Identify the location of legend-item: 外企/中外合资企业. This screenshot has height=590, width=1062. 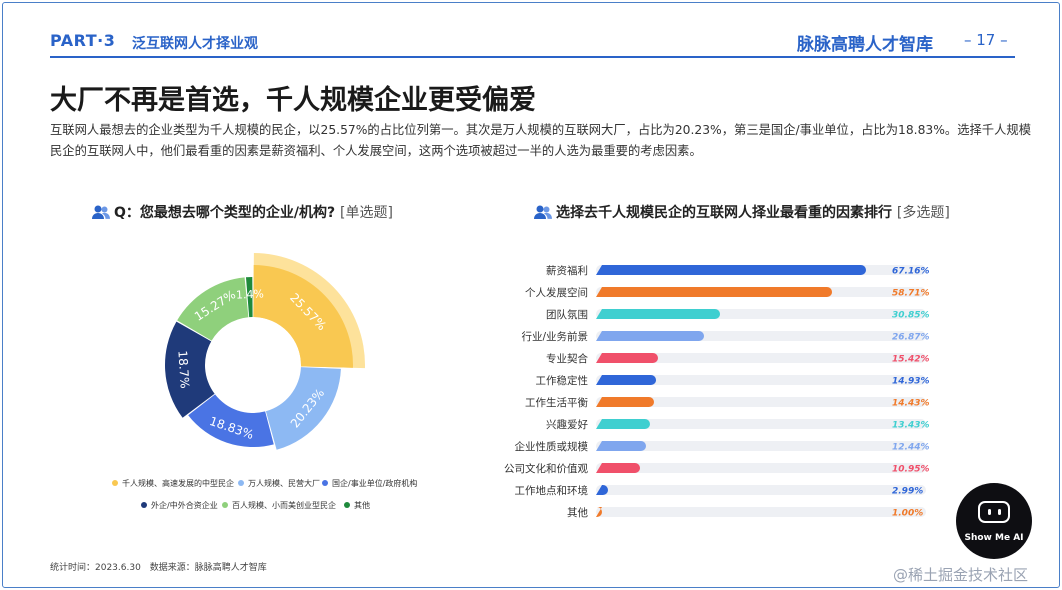
(179, 505).